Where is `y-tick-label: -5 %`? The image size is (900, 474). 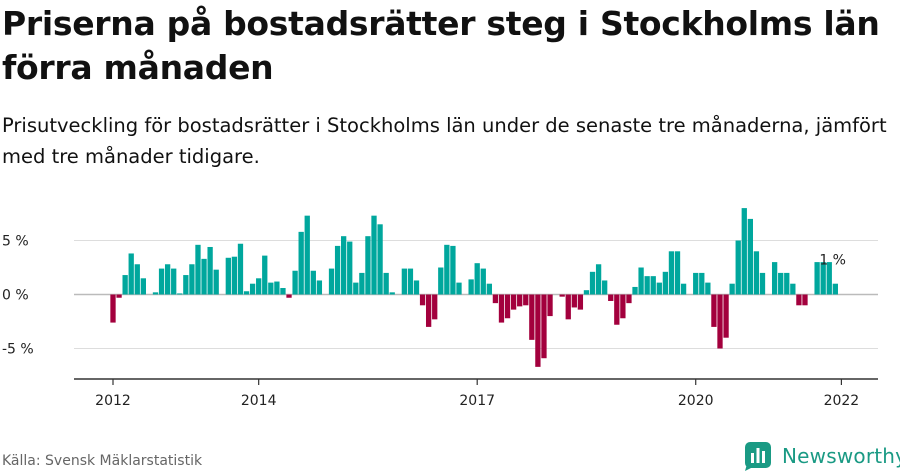
y-tick-label: -5 % is located at coordinates (18, 350).